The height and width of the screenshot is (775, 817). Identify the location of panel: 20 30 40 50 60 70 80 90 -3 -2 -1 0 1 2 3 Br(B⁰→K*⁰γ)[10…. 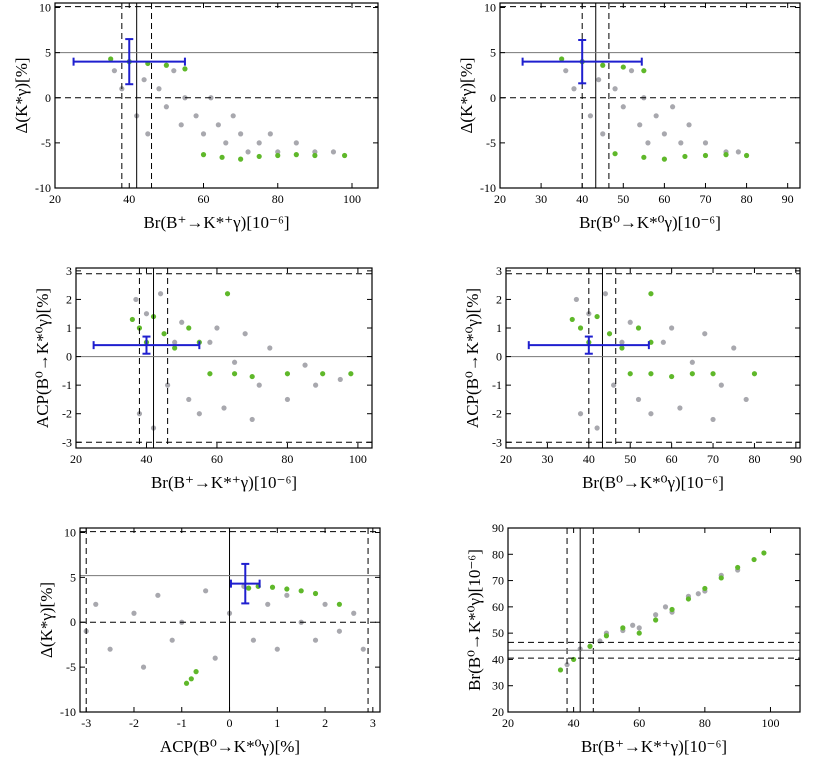
(632, 378).